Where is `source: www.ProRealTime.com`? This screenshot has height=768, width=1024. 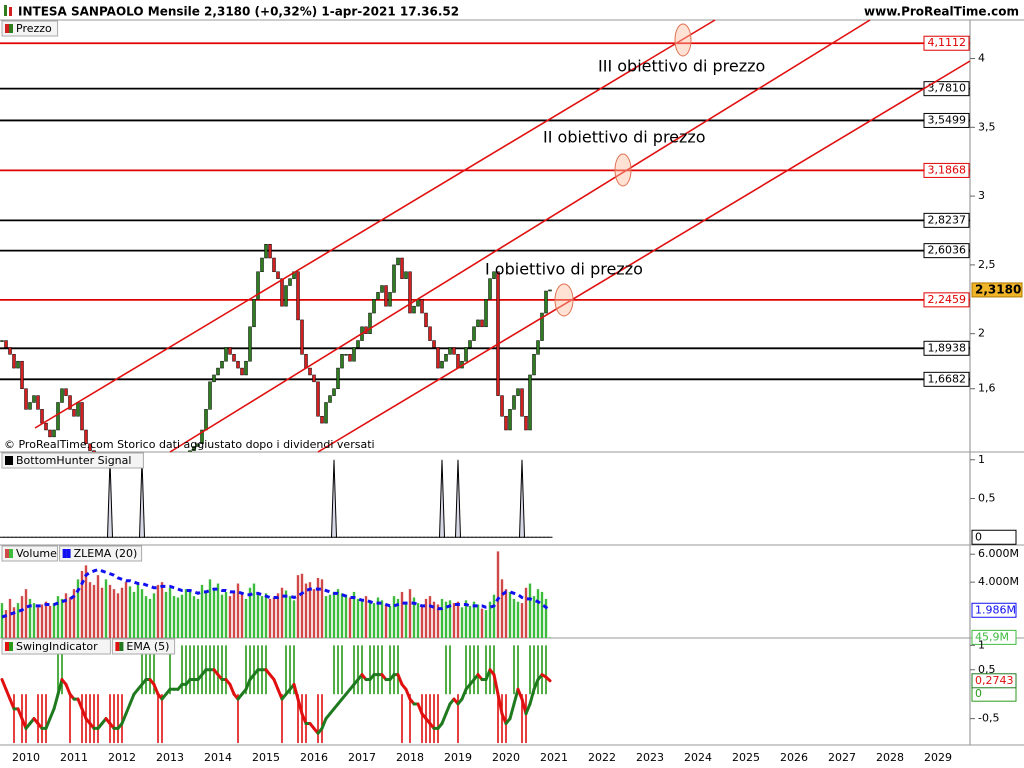
source: www.ProRealTime.com is located at coordinates (941, 12).